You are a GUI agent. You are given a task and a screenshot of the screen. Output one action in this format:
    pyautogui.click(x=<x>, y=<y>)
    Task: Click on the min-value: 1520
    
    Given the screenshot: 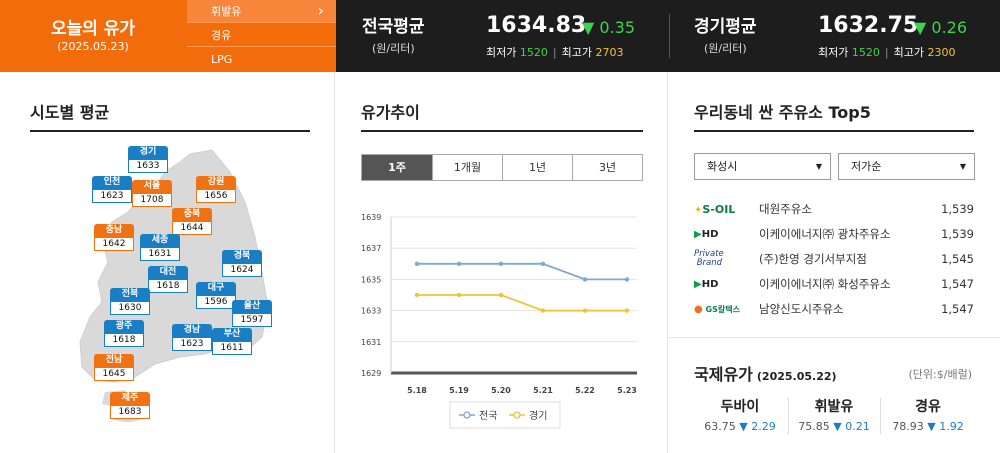 What is the action you would take?
    pyautogui.click(x=865, y=52)
    